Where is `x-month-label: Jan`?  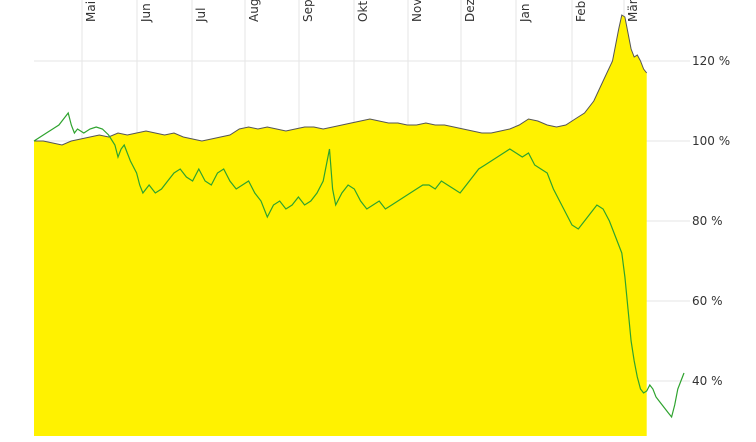 x-month-label: Jan is located at coordinates (525, 14).